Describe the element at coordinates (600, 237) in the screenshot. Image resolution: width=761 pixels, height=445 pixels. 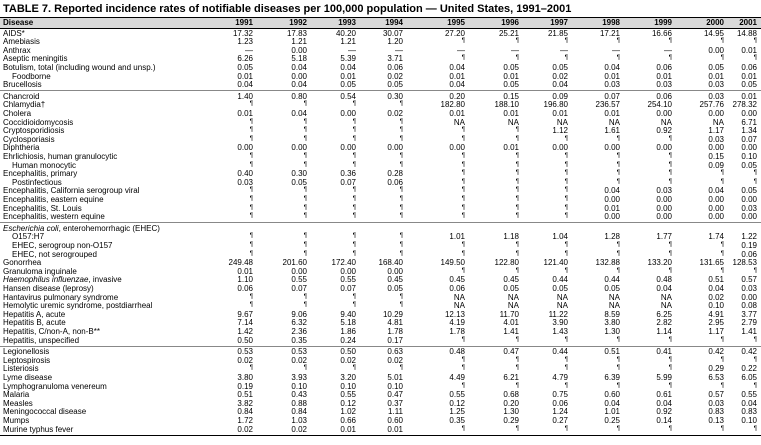
I see `cell: 1.28` at that location.